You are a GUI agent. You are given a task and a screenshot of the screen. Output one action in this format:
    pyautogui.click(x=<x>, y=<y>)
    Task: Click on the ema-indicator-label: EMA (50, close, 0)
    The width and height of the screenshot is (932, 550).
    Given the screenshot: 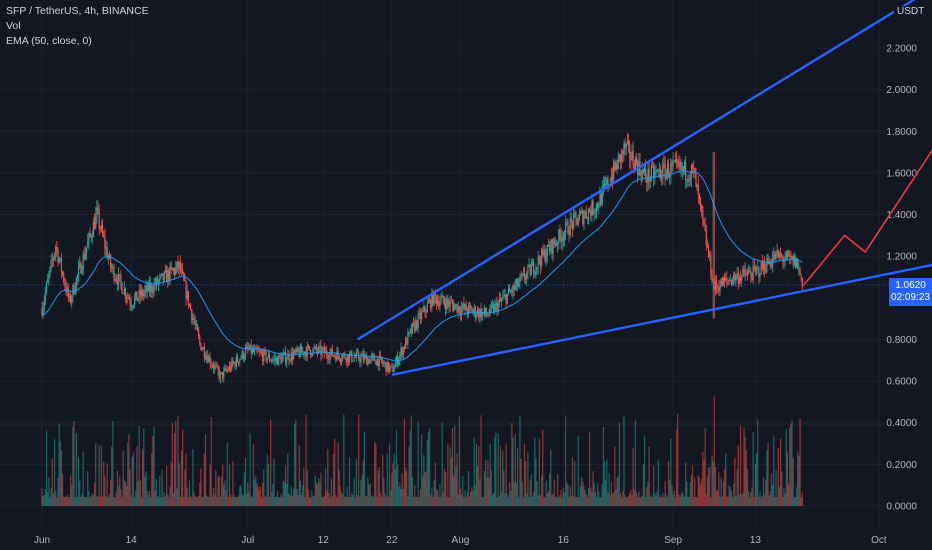 What is the action you would take?
    pyautogui.click(x=49, y=41)
    